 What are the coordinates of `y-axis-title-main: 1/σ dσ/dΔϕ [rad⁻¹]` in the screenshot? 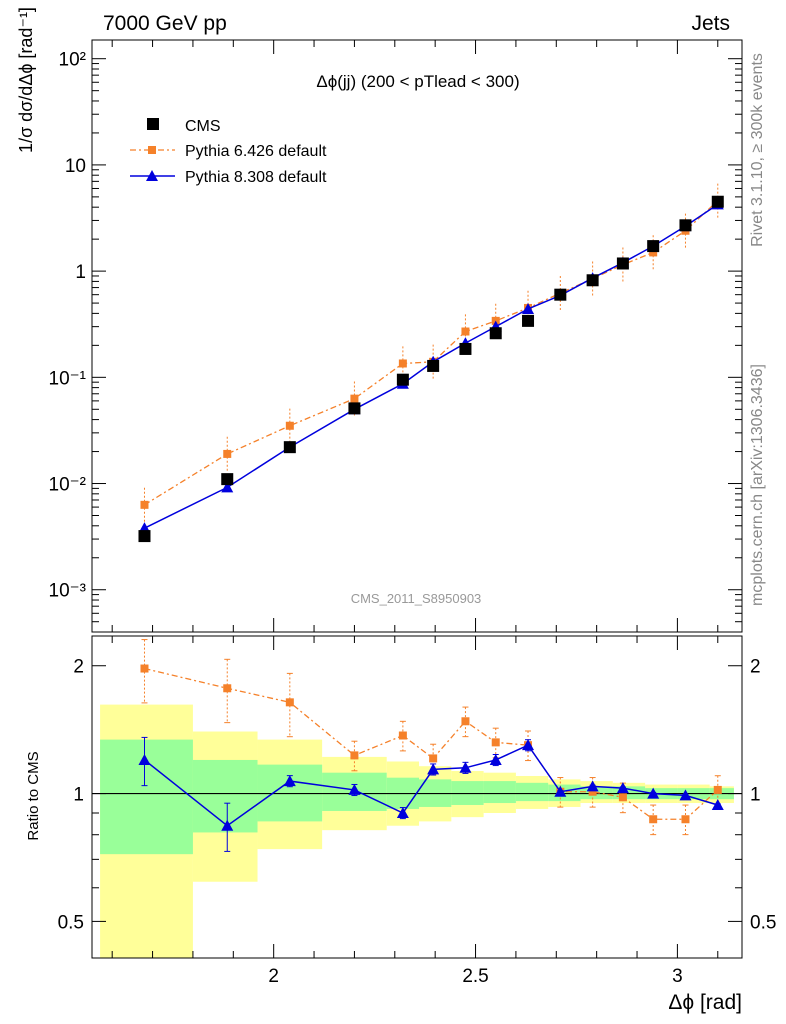 It's located at (26, 80).